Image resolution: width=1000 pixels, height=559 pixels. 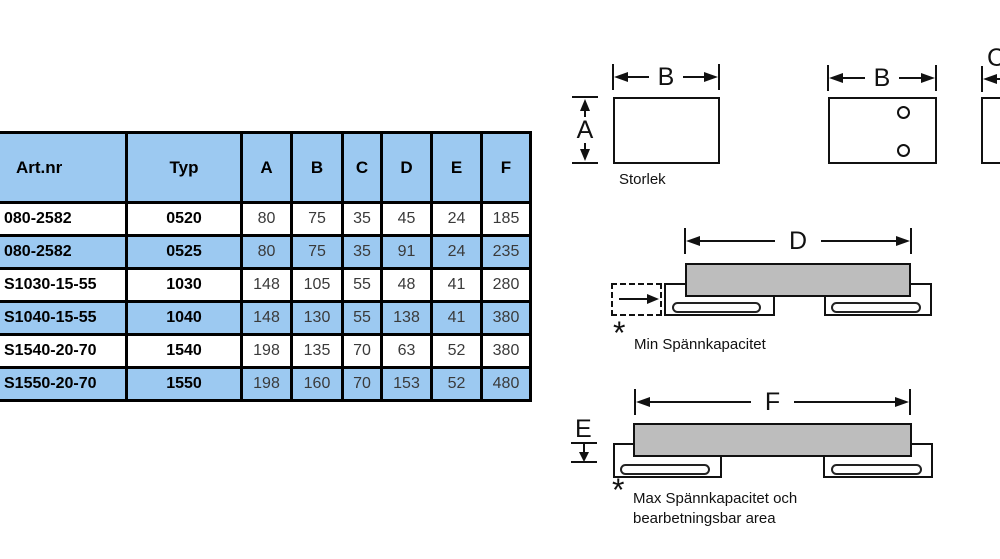 I want to click on caption-storlek: Storlek, so click(x=642, y=179).